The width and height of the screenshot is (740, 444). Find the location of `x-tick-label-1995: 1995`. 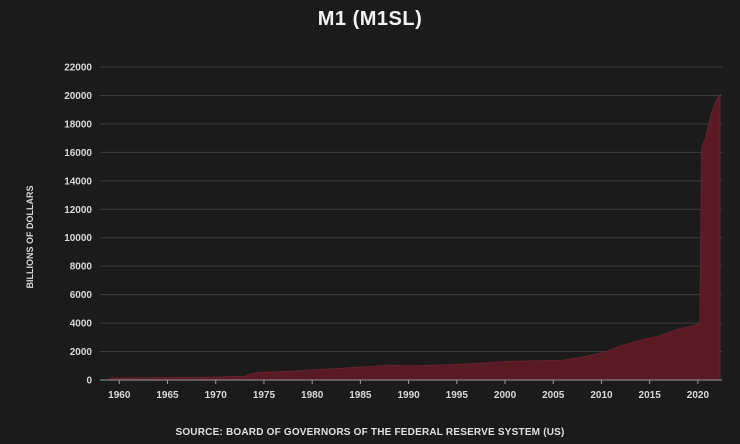

x-tick-label-1995: 1995 is located at coordinates (457, 395).